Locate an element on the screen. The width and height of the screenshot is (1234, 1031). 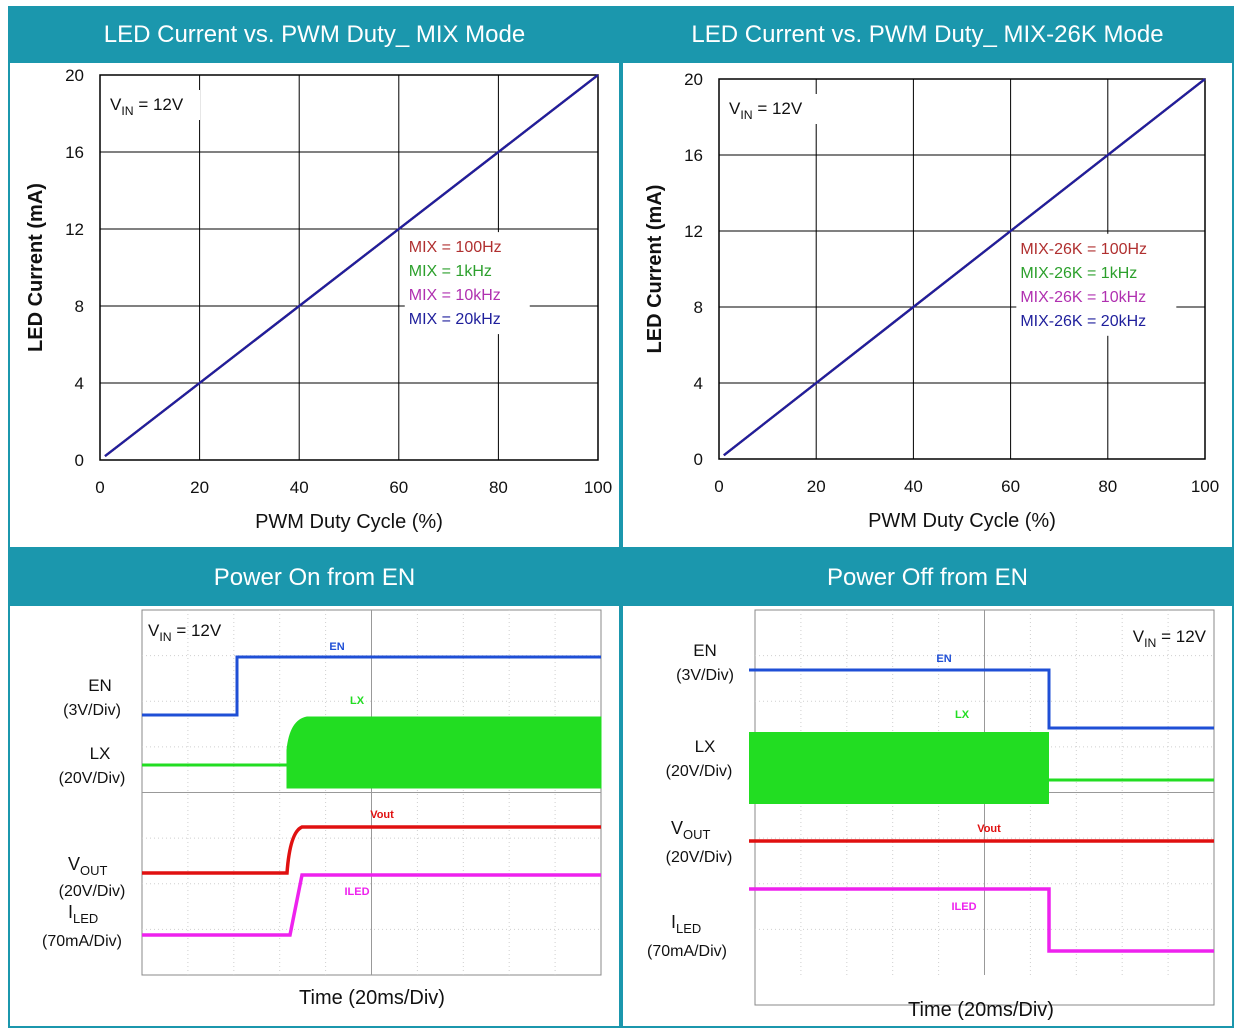
legend-entry: MIX = 1kHz is located at coordinates (450, 271).